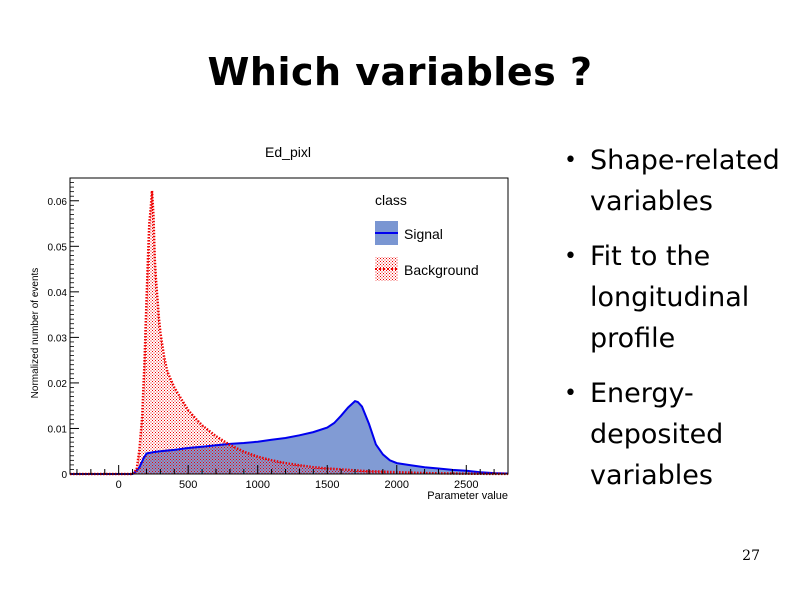  Describe the element at coordinates (58, 384) in the screenshot. I see `y-tick-label: 0.02` at that location.